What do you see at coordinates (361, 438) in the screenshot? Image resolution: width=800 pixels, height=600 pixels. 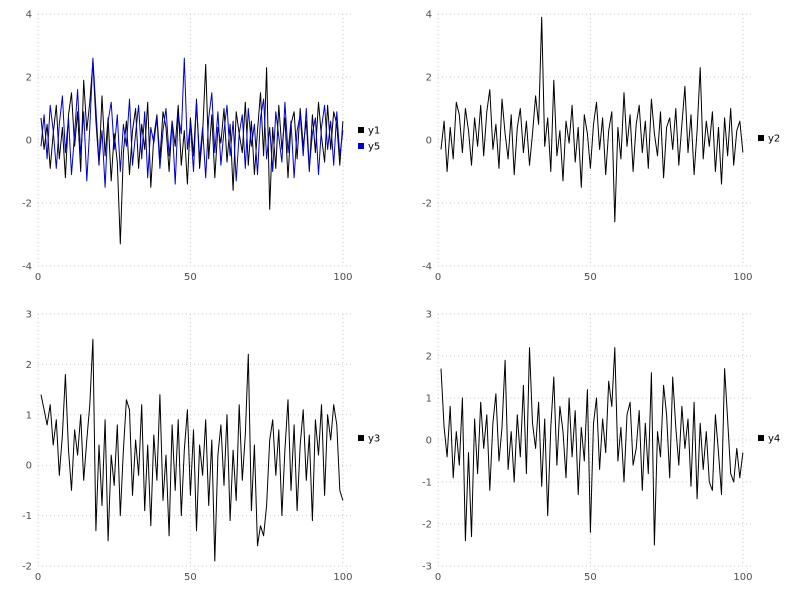 I see `legend-swatch-y3` at bounding box center [361, 438].